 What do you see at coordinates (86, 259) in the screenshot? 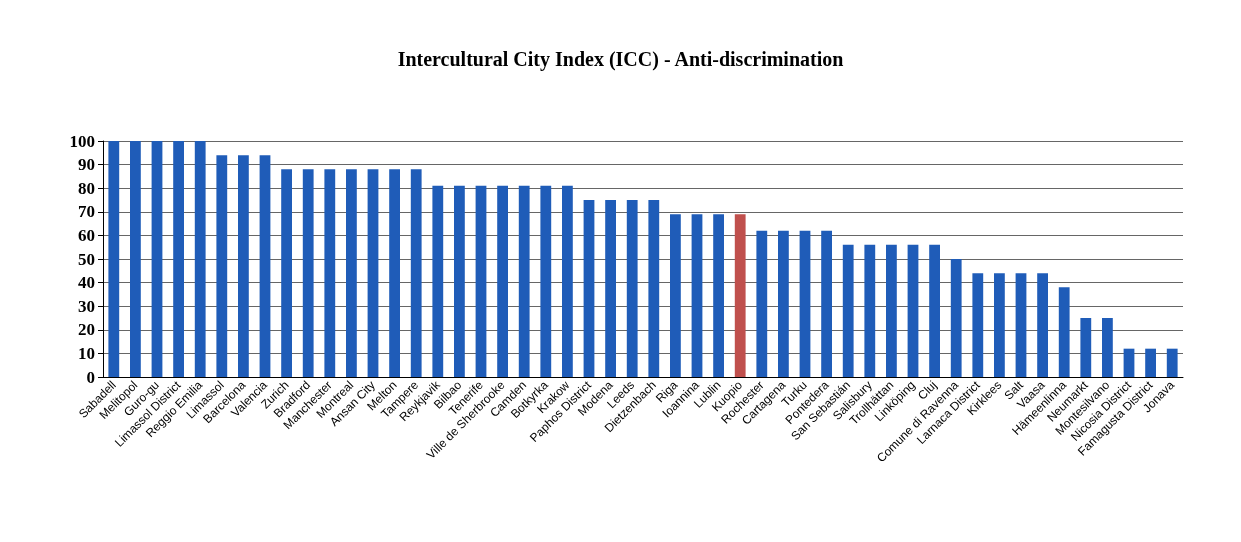
I see `y-tick-label: 50` at bounding box center [86, 259].